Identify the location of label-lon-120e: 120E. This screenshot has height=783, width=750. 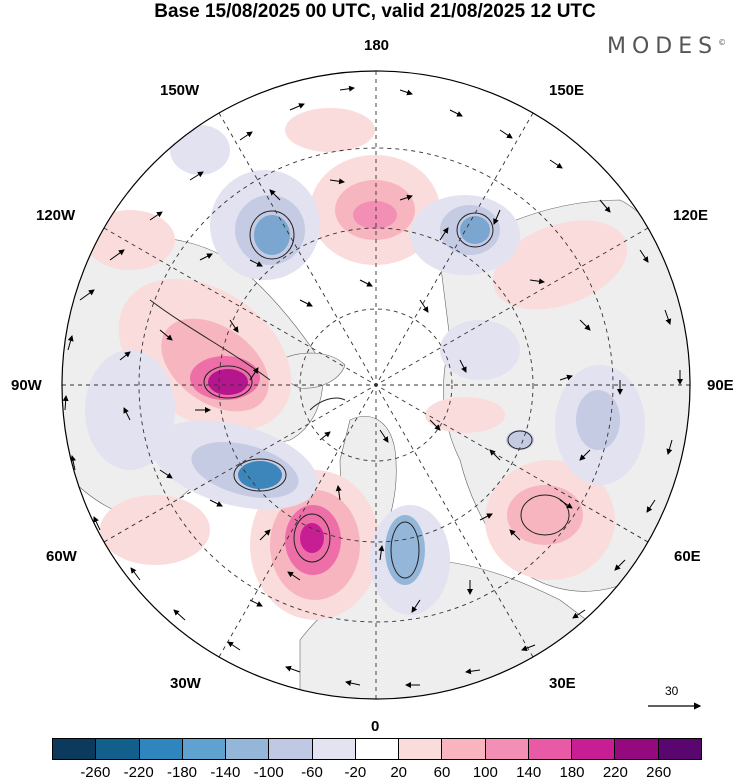
(691, 215).